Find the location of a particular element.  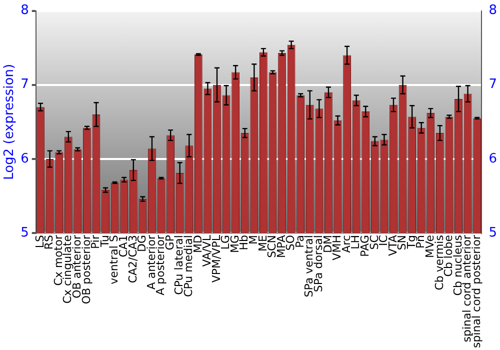

x-tick-label: A posterior is located at coordinates (161, 265).